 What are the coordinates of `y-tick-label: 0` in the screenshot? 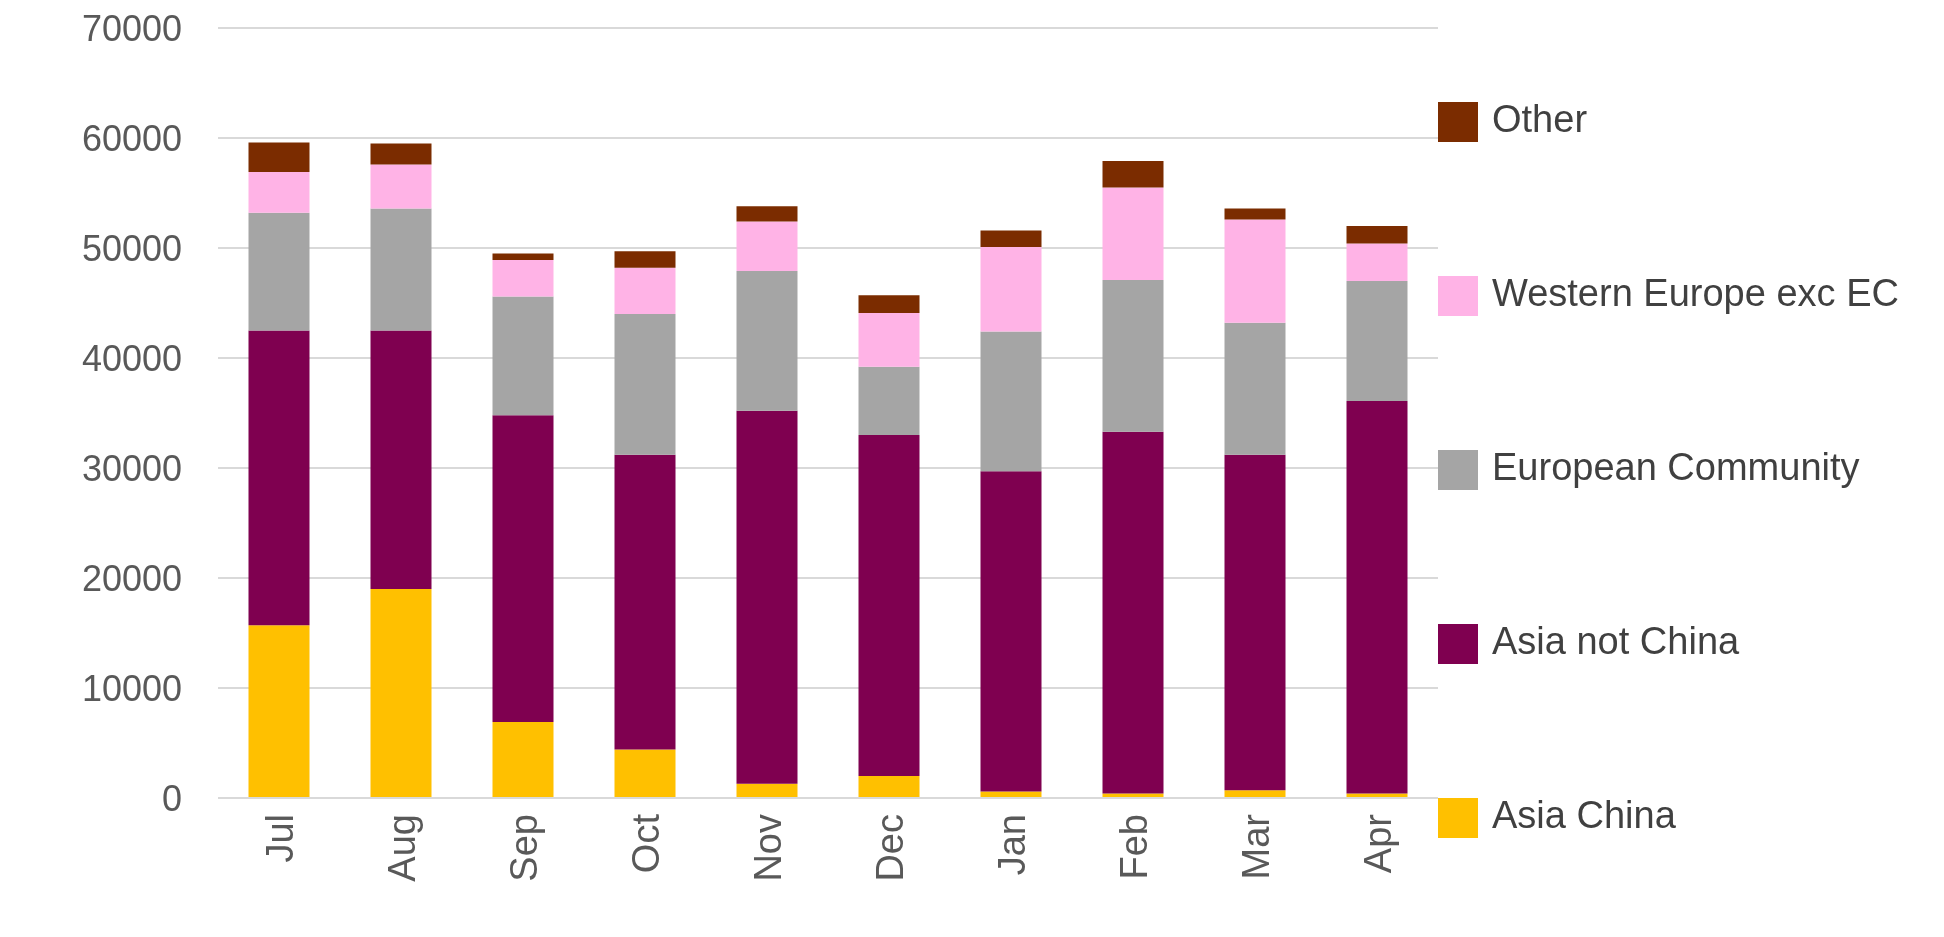 It's located at (171, 798).